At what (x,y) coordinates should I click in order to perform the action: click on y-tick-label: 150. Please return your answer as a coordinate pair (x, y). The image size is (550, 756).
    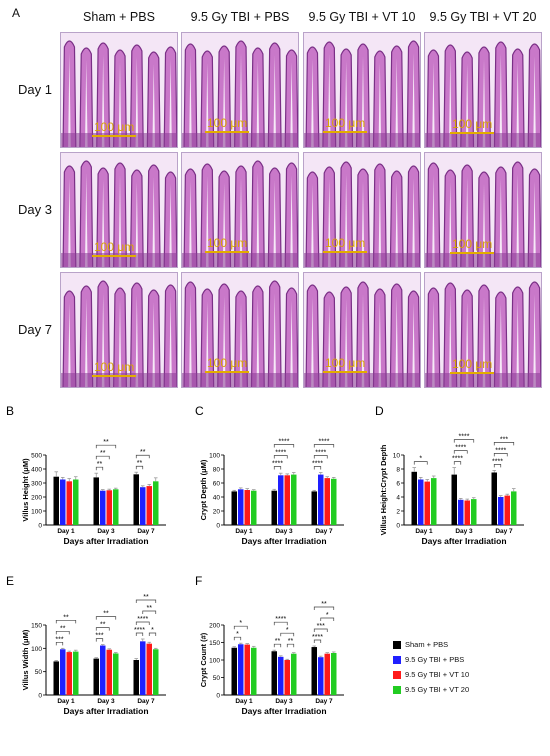
    Looking at the image, I should click on (214, 643).